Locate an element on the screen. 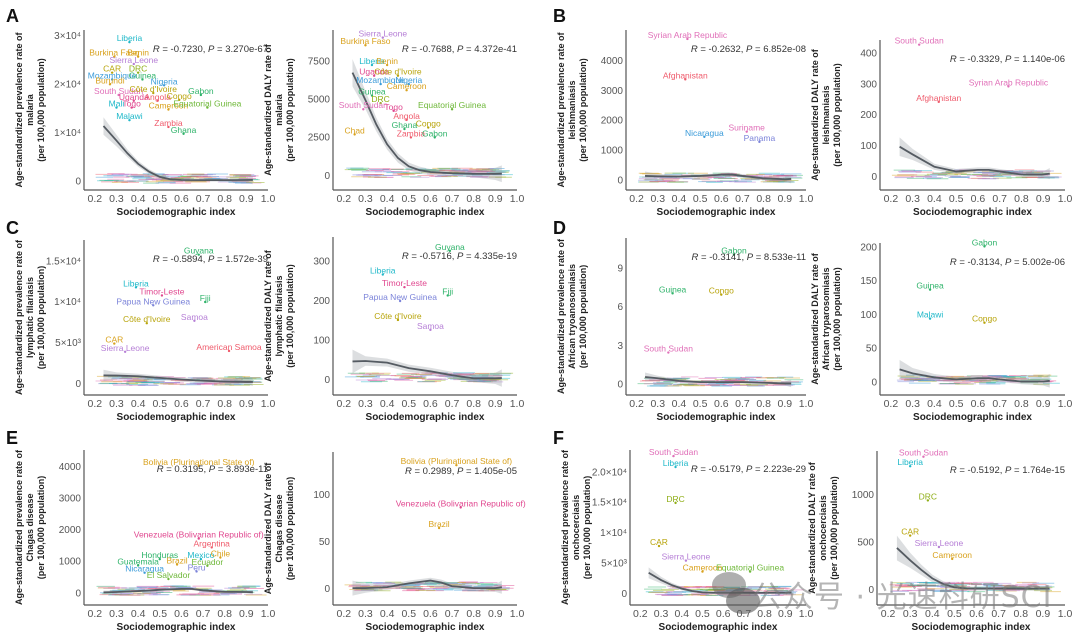  y-tick-label: 2500 is located at coordinates (319, 138).